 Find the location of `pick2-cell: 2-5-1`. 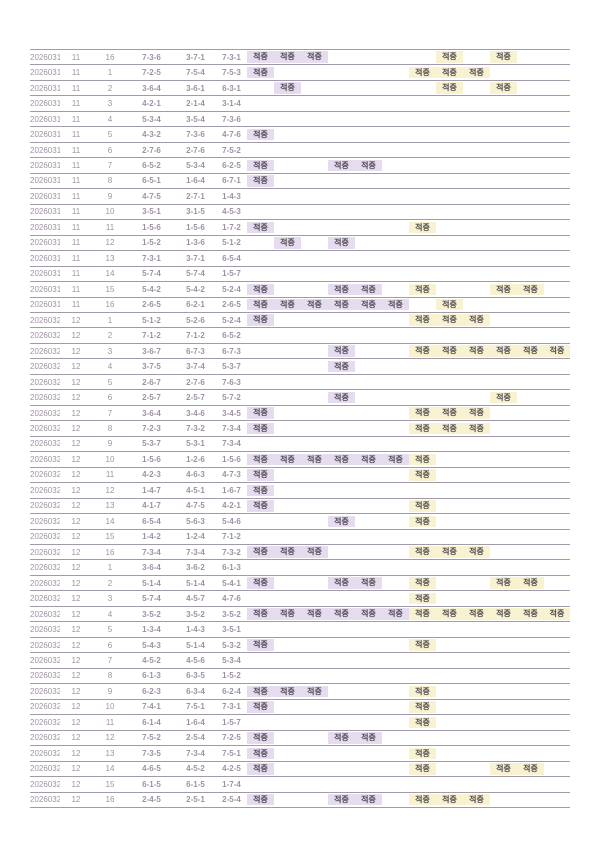

pick2-cell: 2-5-1 is located at coordinates (195, 800).